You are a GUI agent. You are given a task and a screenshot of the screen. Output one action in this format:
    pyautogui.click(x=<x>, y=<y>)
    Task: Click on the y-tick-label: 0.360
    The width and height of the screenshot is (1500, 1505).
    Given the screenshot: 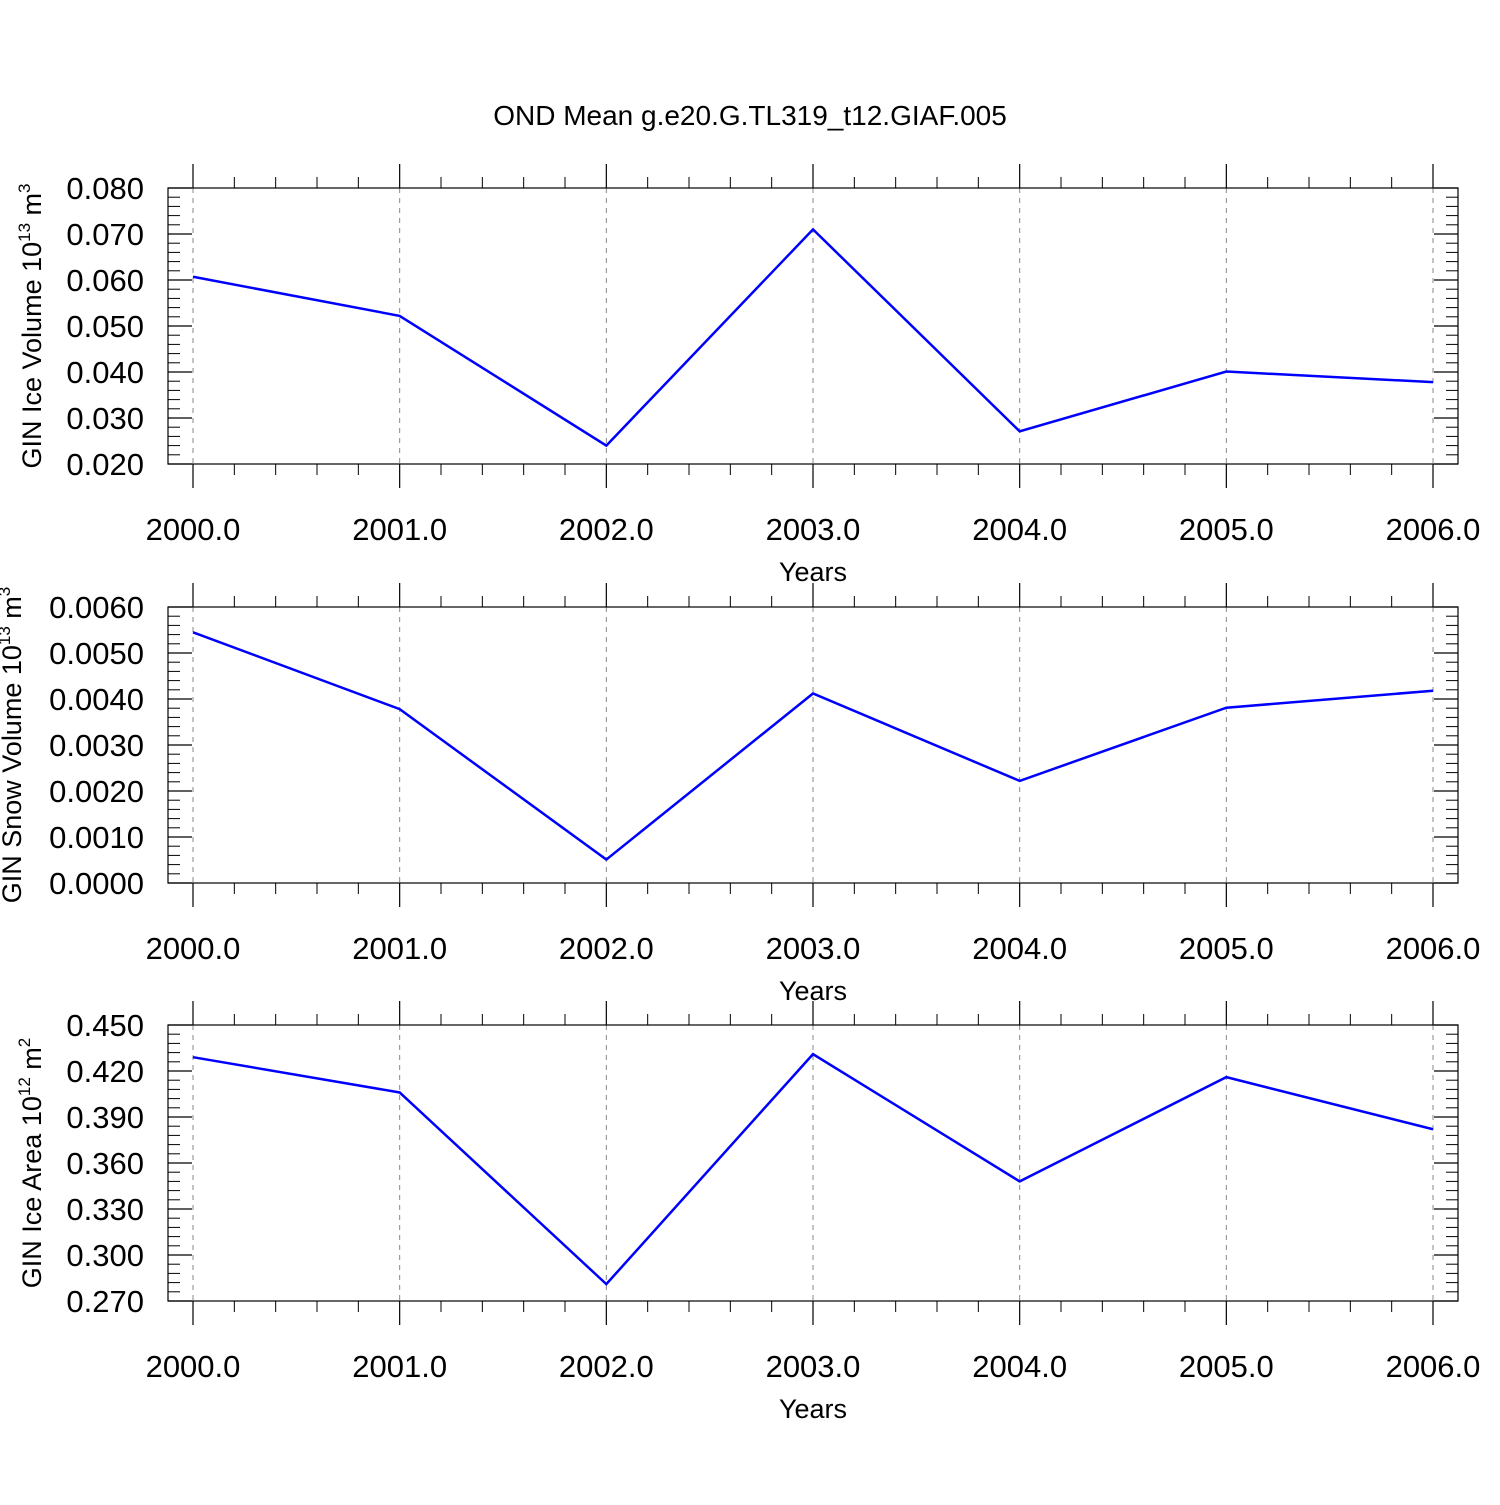 What is the action you would take?
    pyautogui.click(x=105, y=1163)
    